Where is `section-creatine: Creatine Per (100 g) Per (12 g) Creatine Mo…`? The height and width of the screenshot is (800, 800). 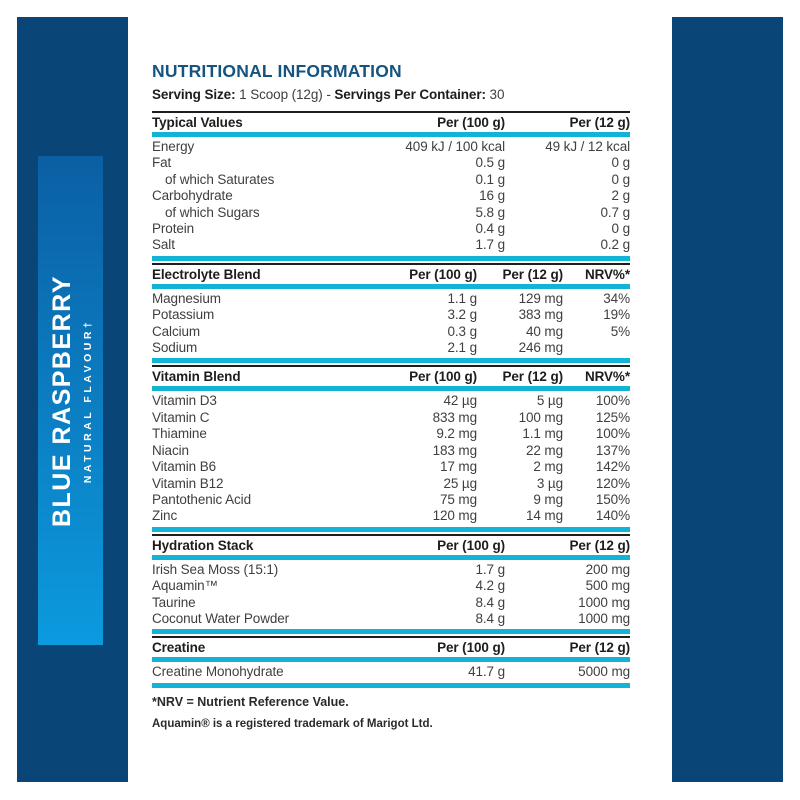
section-creatine: Creatine Per (100 g) Per (12 g) Creatine Mo… is located at coordinates (391, 662).